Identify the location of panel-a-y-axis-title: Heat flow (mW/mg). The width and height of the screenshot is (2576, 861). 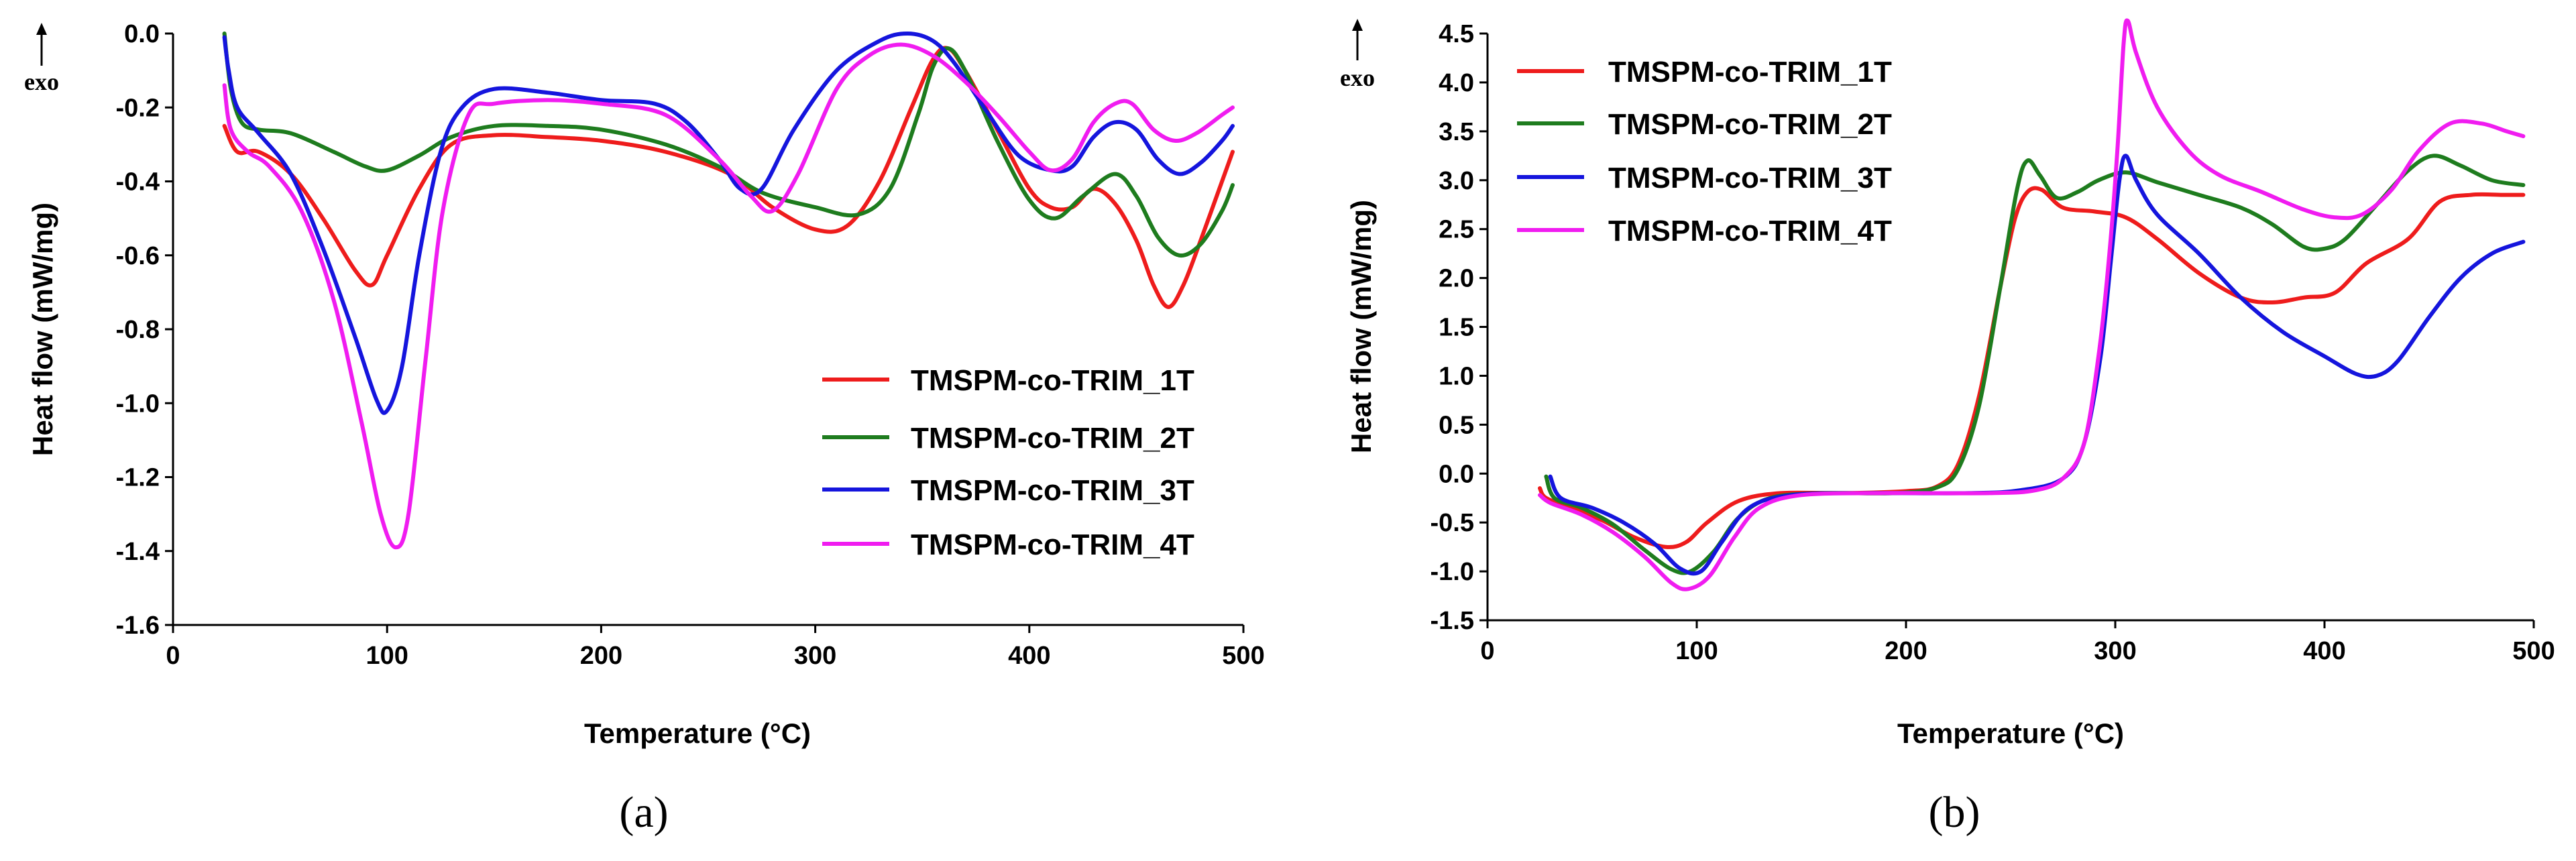
(42, 329).